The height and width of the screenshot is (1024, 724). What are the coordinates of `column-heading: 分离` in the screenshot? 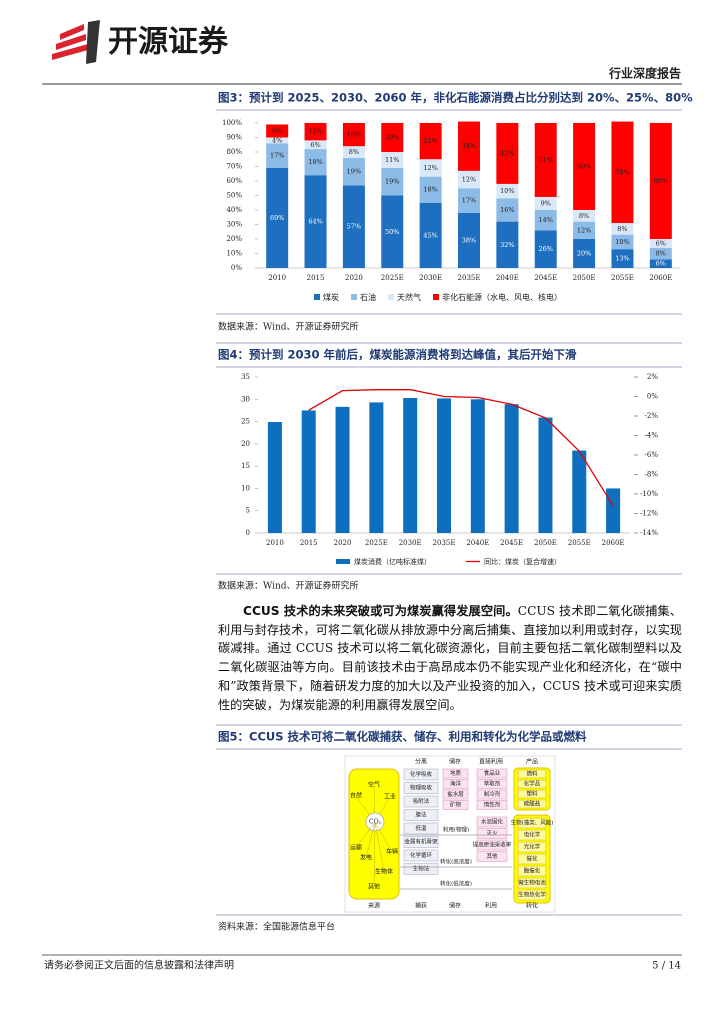 It's located at (421, 762).